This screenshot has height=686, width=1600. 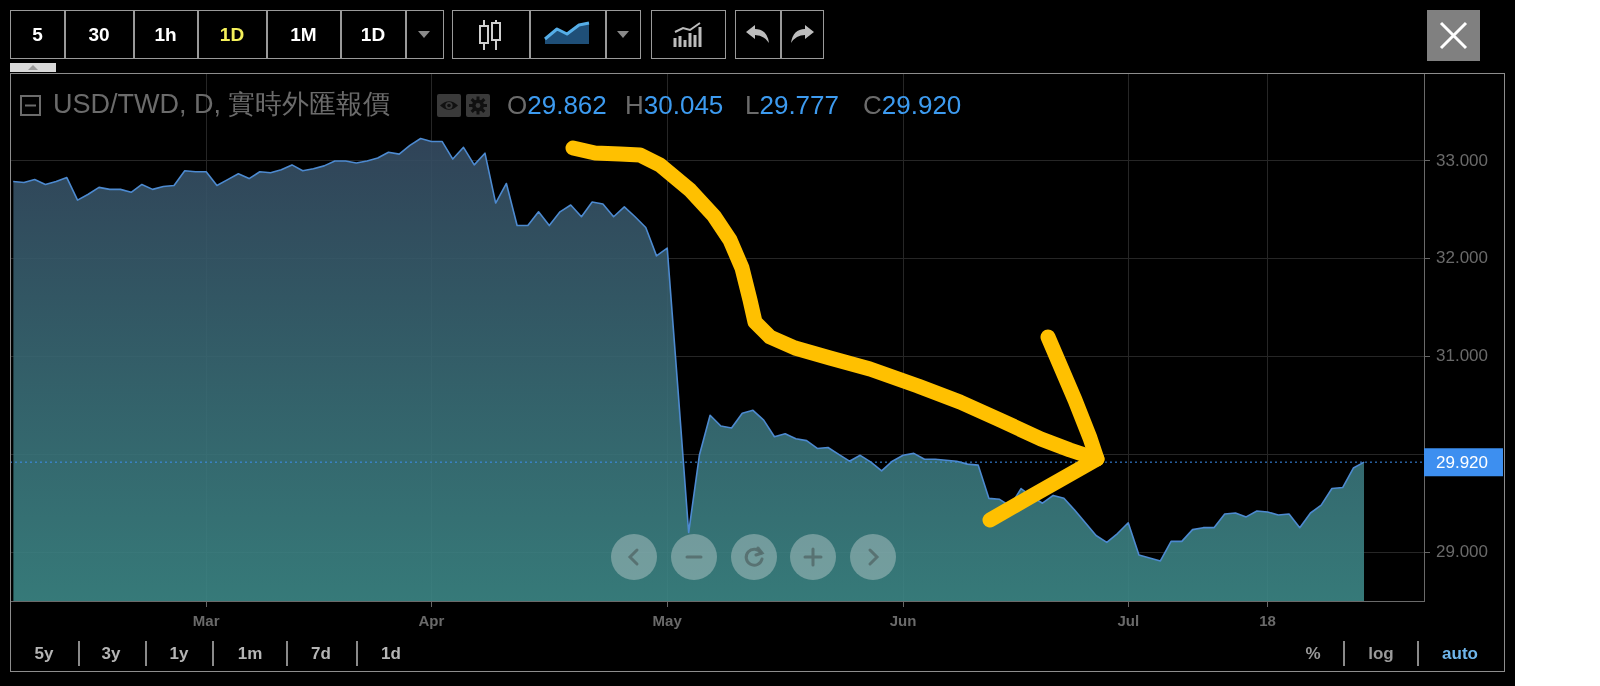 I want to click on x-tick-label: Apr, so click(x=431, y=621).